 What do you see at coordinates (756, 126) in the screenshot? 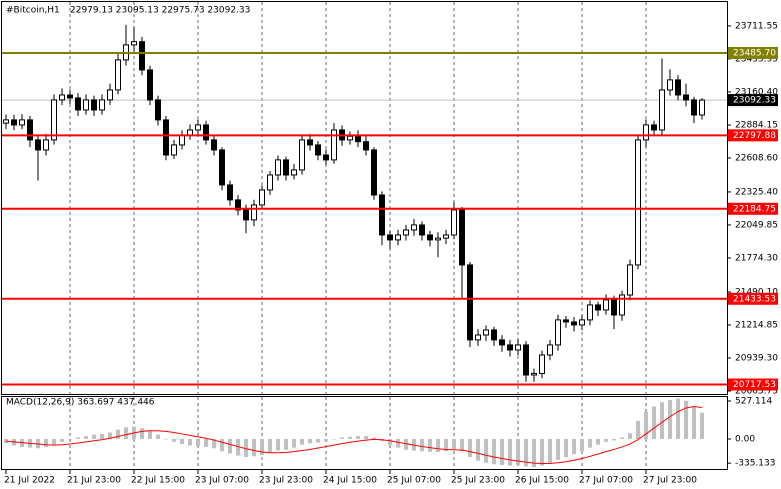
I see `y-tick-label: 22884.15` at bounding box center [756, 126].